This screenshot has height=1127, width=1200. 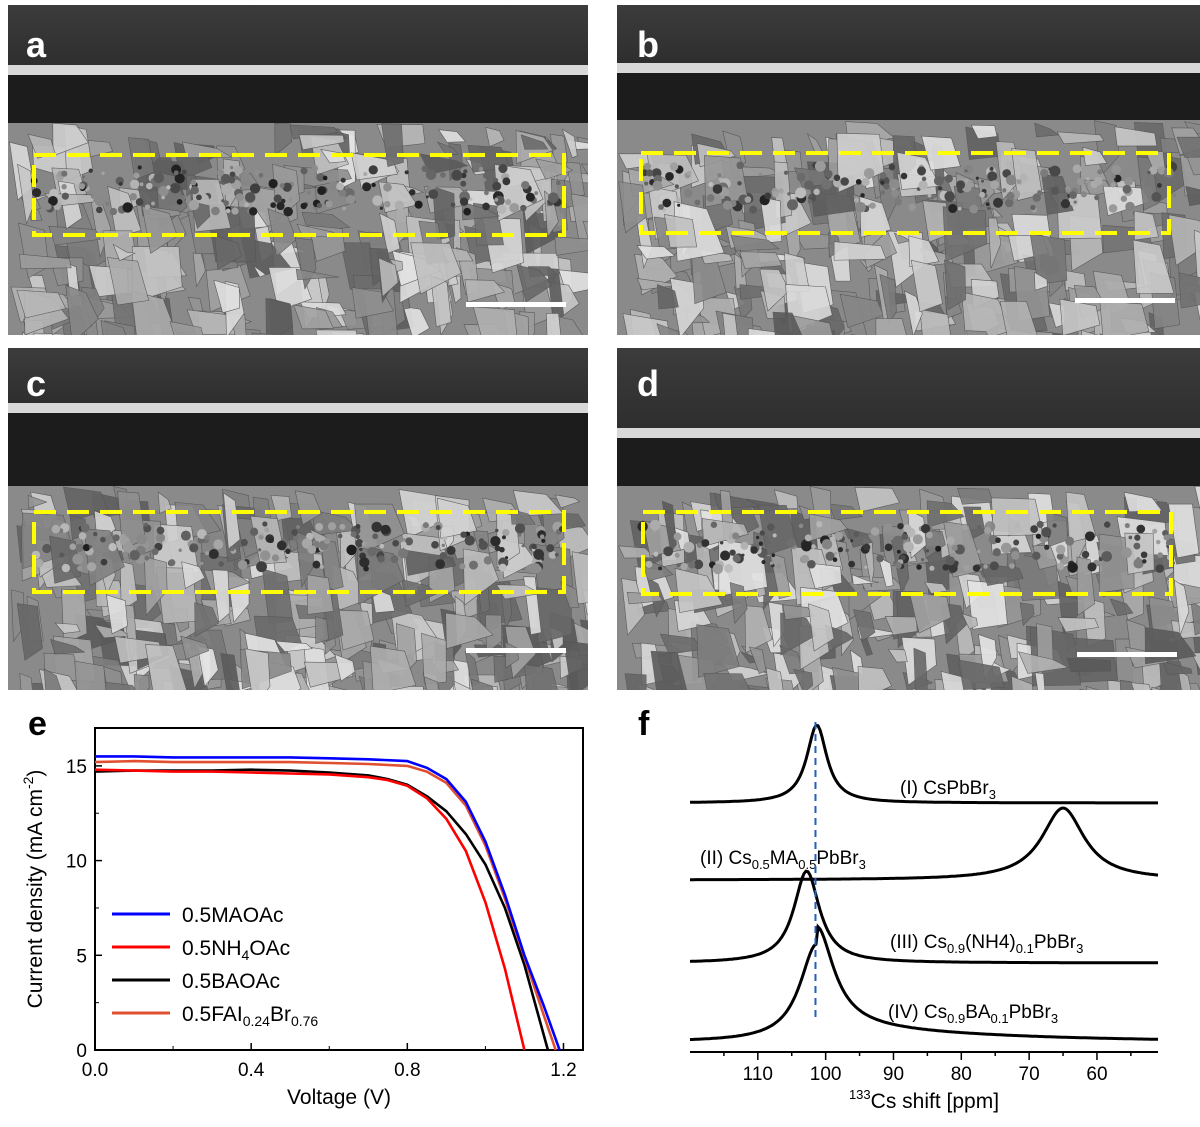 What do you see at coordinates (231, 981) in the screenshot?
I see `legend-label: 0.5BAOAc` at bounding box center [231, 981].